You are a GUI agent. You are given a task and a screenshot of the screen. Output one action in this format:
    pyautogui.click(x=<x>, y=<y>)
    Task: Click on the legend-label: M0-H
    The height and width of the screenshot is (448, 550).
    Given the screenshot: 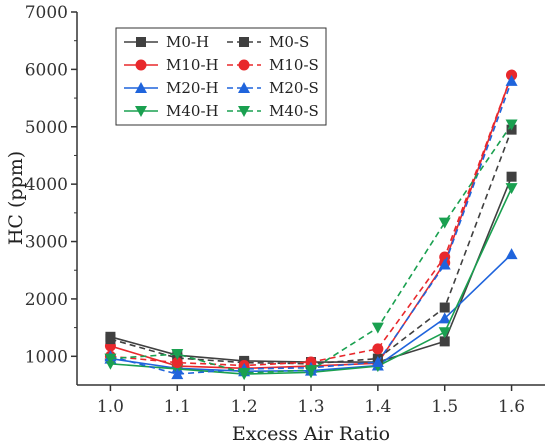 What is the action you would take?
    pyautogui.click(x=187, y=42)
    